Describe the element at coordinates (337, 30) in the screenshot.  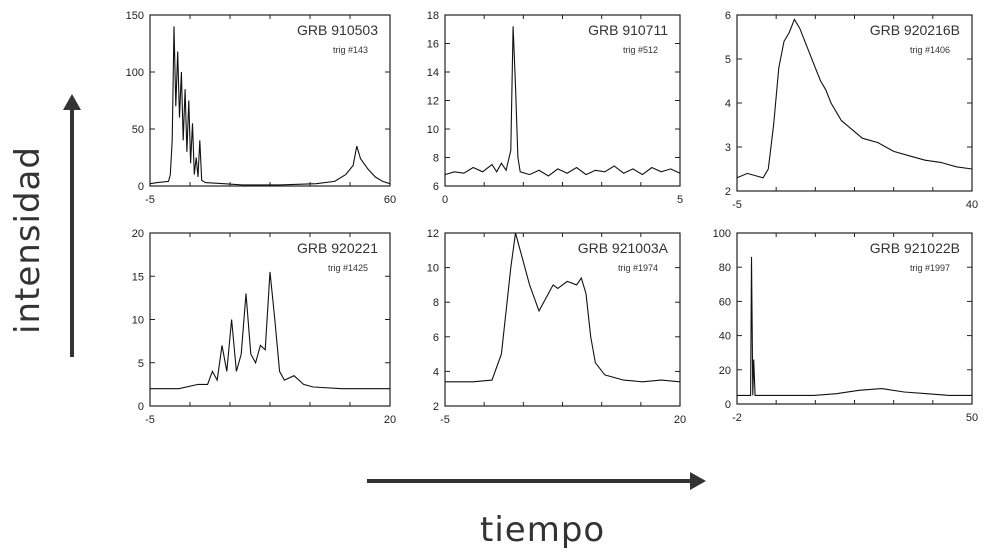
I see `chart-title: GRB 910503` at that location.